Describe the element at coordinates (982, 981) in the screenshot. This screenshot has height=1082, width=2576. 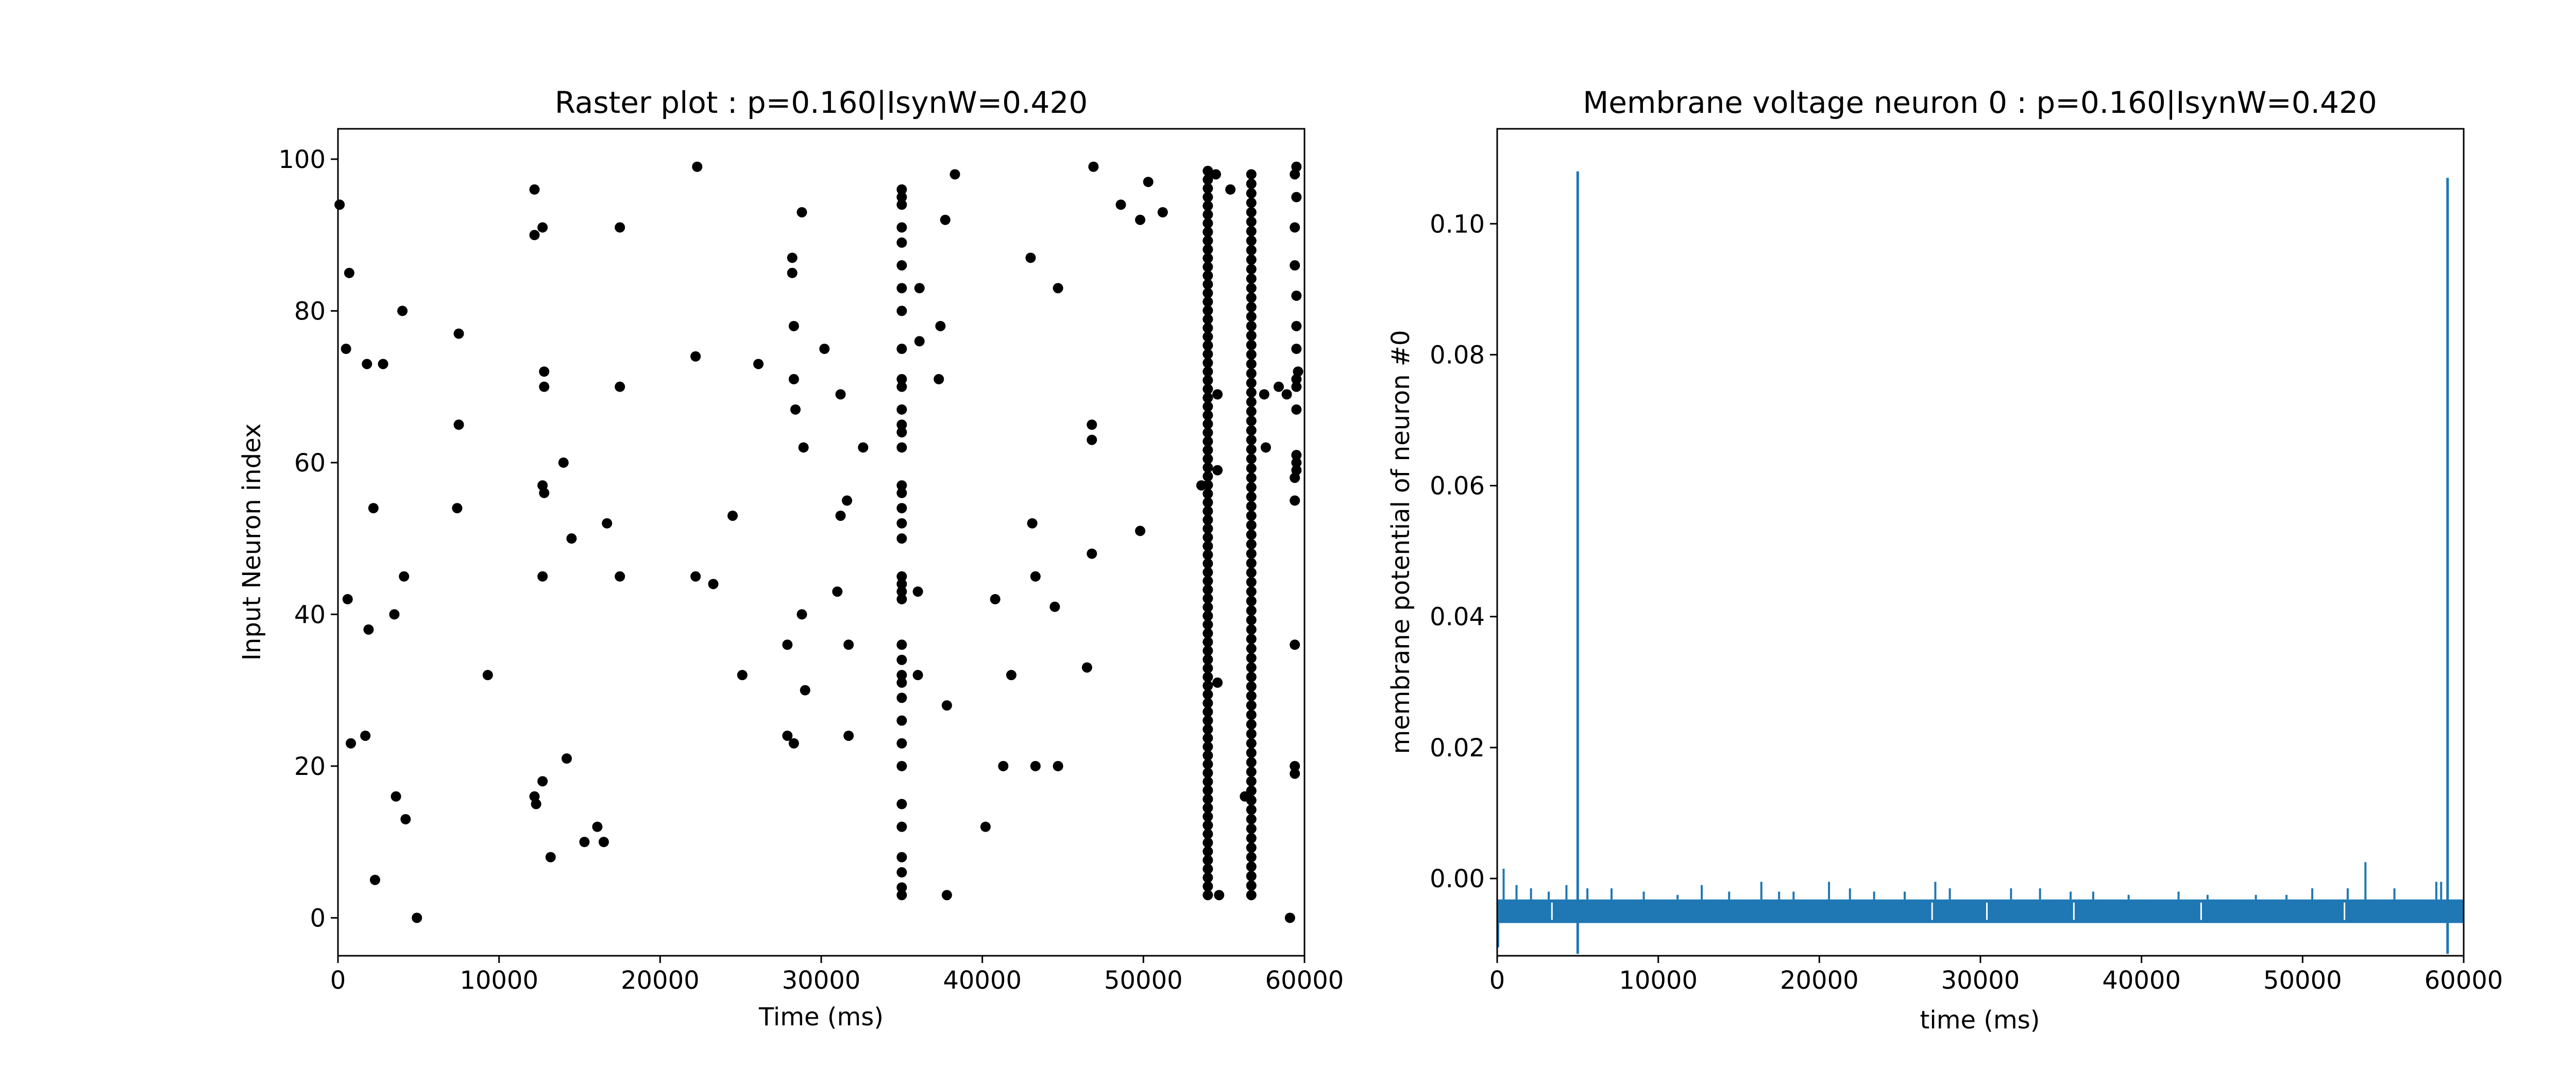
I see `x-tick-label: 40000` at that location.